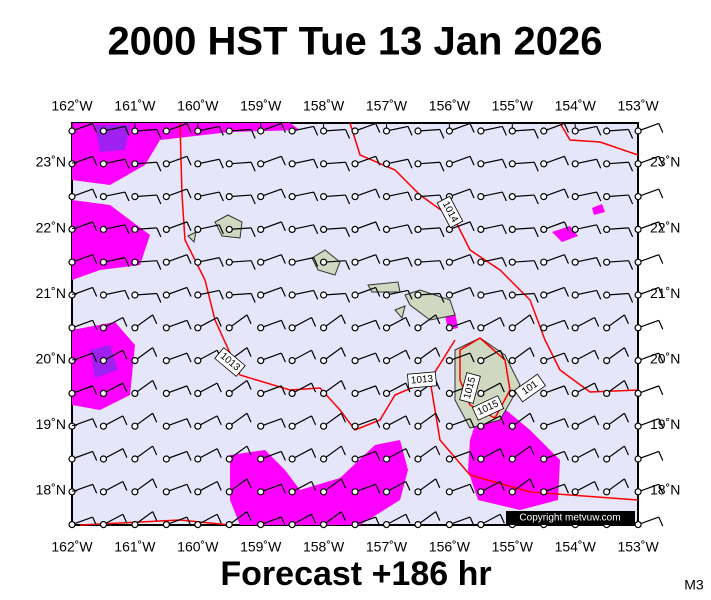 The height and width of the screenshot is (600, 711). What do you see at coordinates (422, 380) in the screenshot?
I see `isobar-label-text: 1013` at bounding box center [422, 380].